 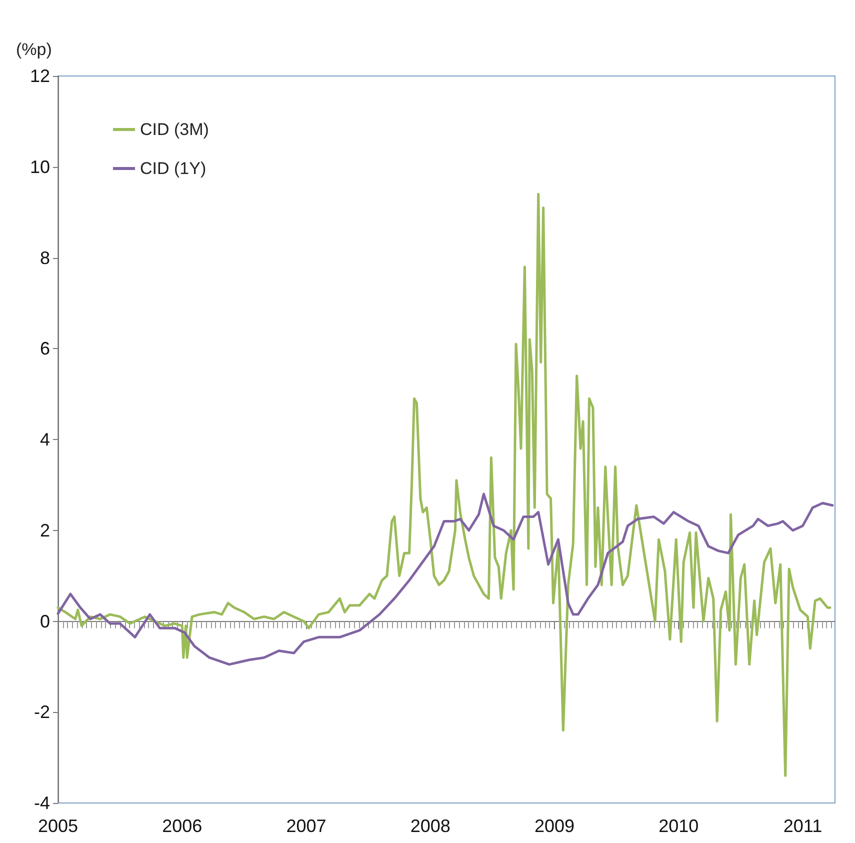 What do you see at coordinates (182, 826) in the screenshot?
I see `x-tick-label: 2006` at bounding box center [182, 826].